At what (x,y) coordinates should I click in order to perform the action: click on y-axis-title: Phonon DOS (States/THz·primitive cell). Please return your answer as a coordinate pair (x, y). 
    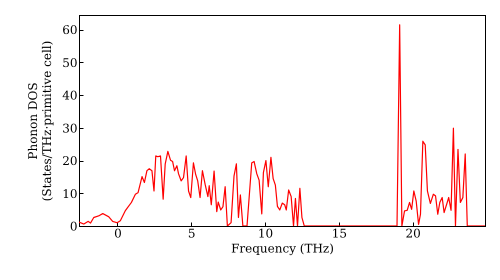
    Looking at the image, I should click on (40, 121).